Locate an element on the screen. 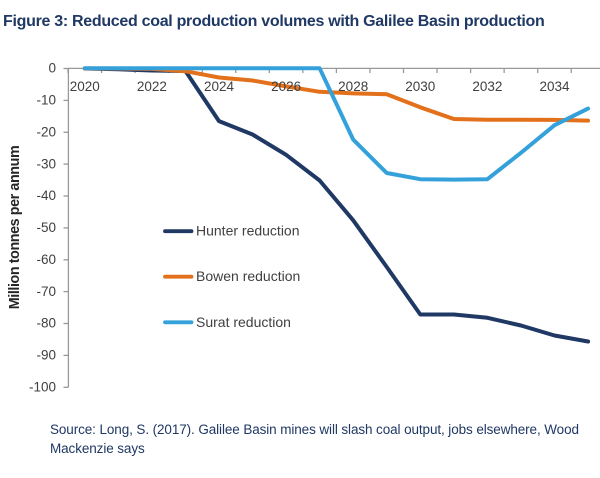 The width and height of the screenshot is (600, 478). svg-text: -50 is located at coordinates (46, 227).